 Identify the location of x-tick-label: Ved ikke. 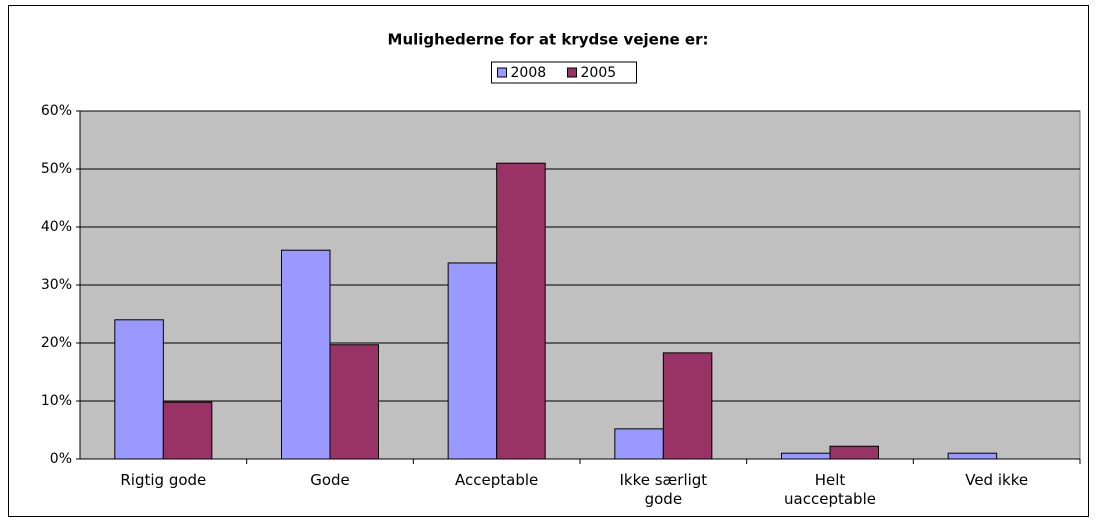
(997, 480).